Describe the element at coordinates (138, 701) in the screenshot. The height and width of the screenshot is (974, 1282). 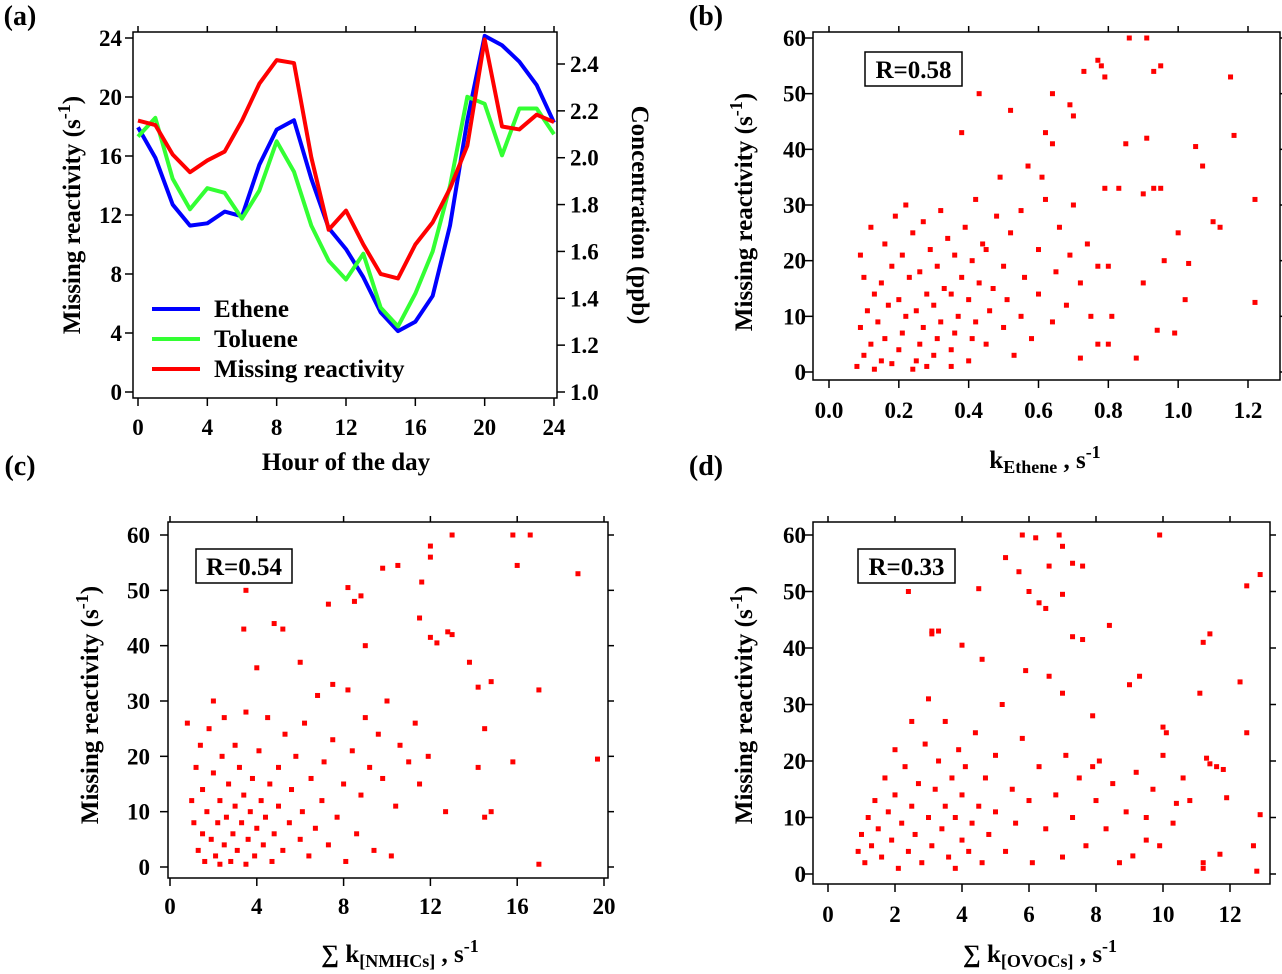
I see `y-tick-label: 30` at that location.